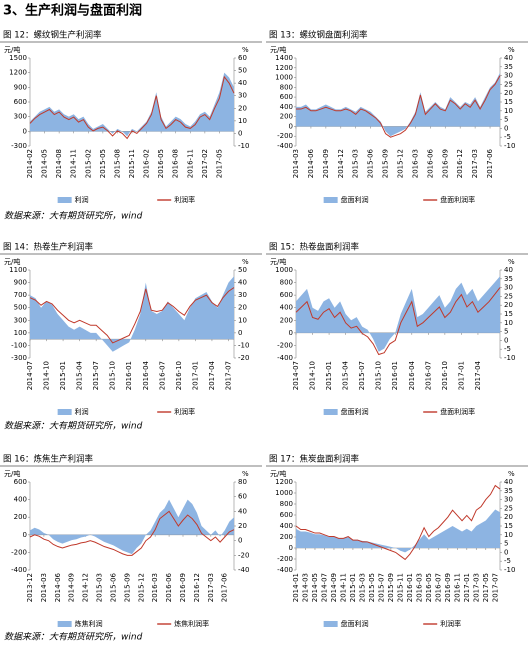 The height and width of the screenshot is (646, 529). What do you see at coordinates (20, 117) in the screenshot?
I see `y-tick-label: 300` at bounding box center [20, 117].